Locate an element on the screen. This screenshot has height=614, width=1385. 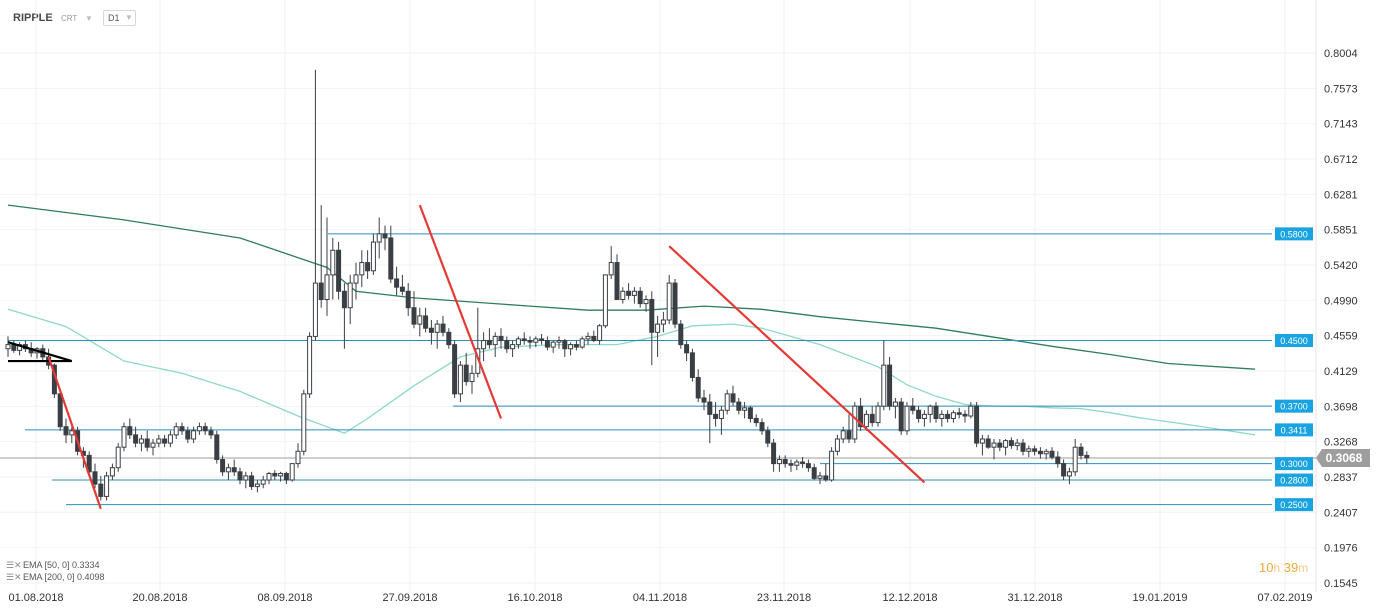
x-tick-label: 27.09.2018 is located at coordinates (409, 598).